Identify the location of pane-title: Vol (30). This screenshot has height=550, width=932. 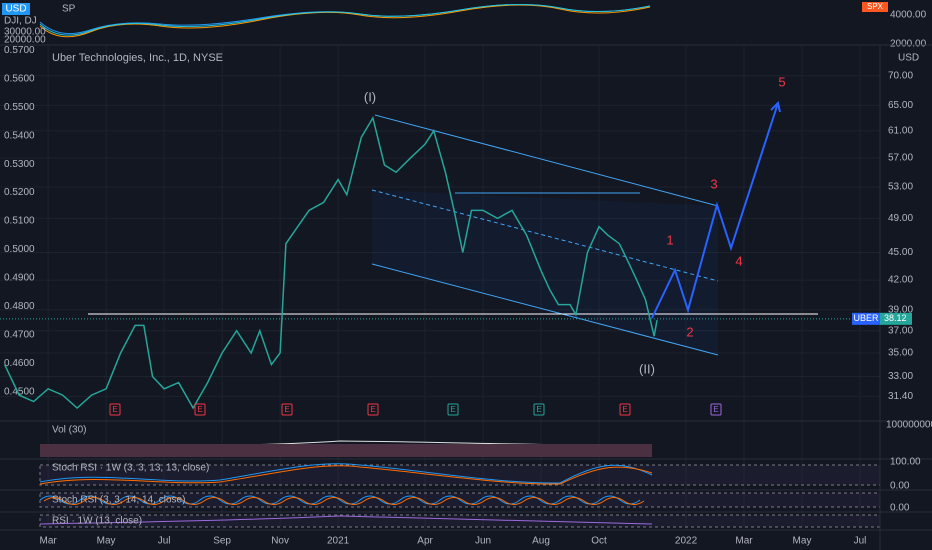
(69, 430).